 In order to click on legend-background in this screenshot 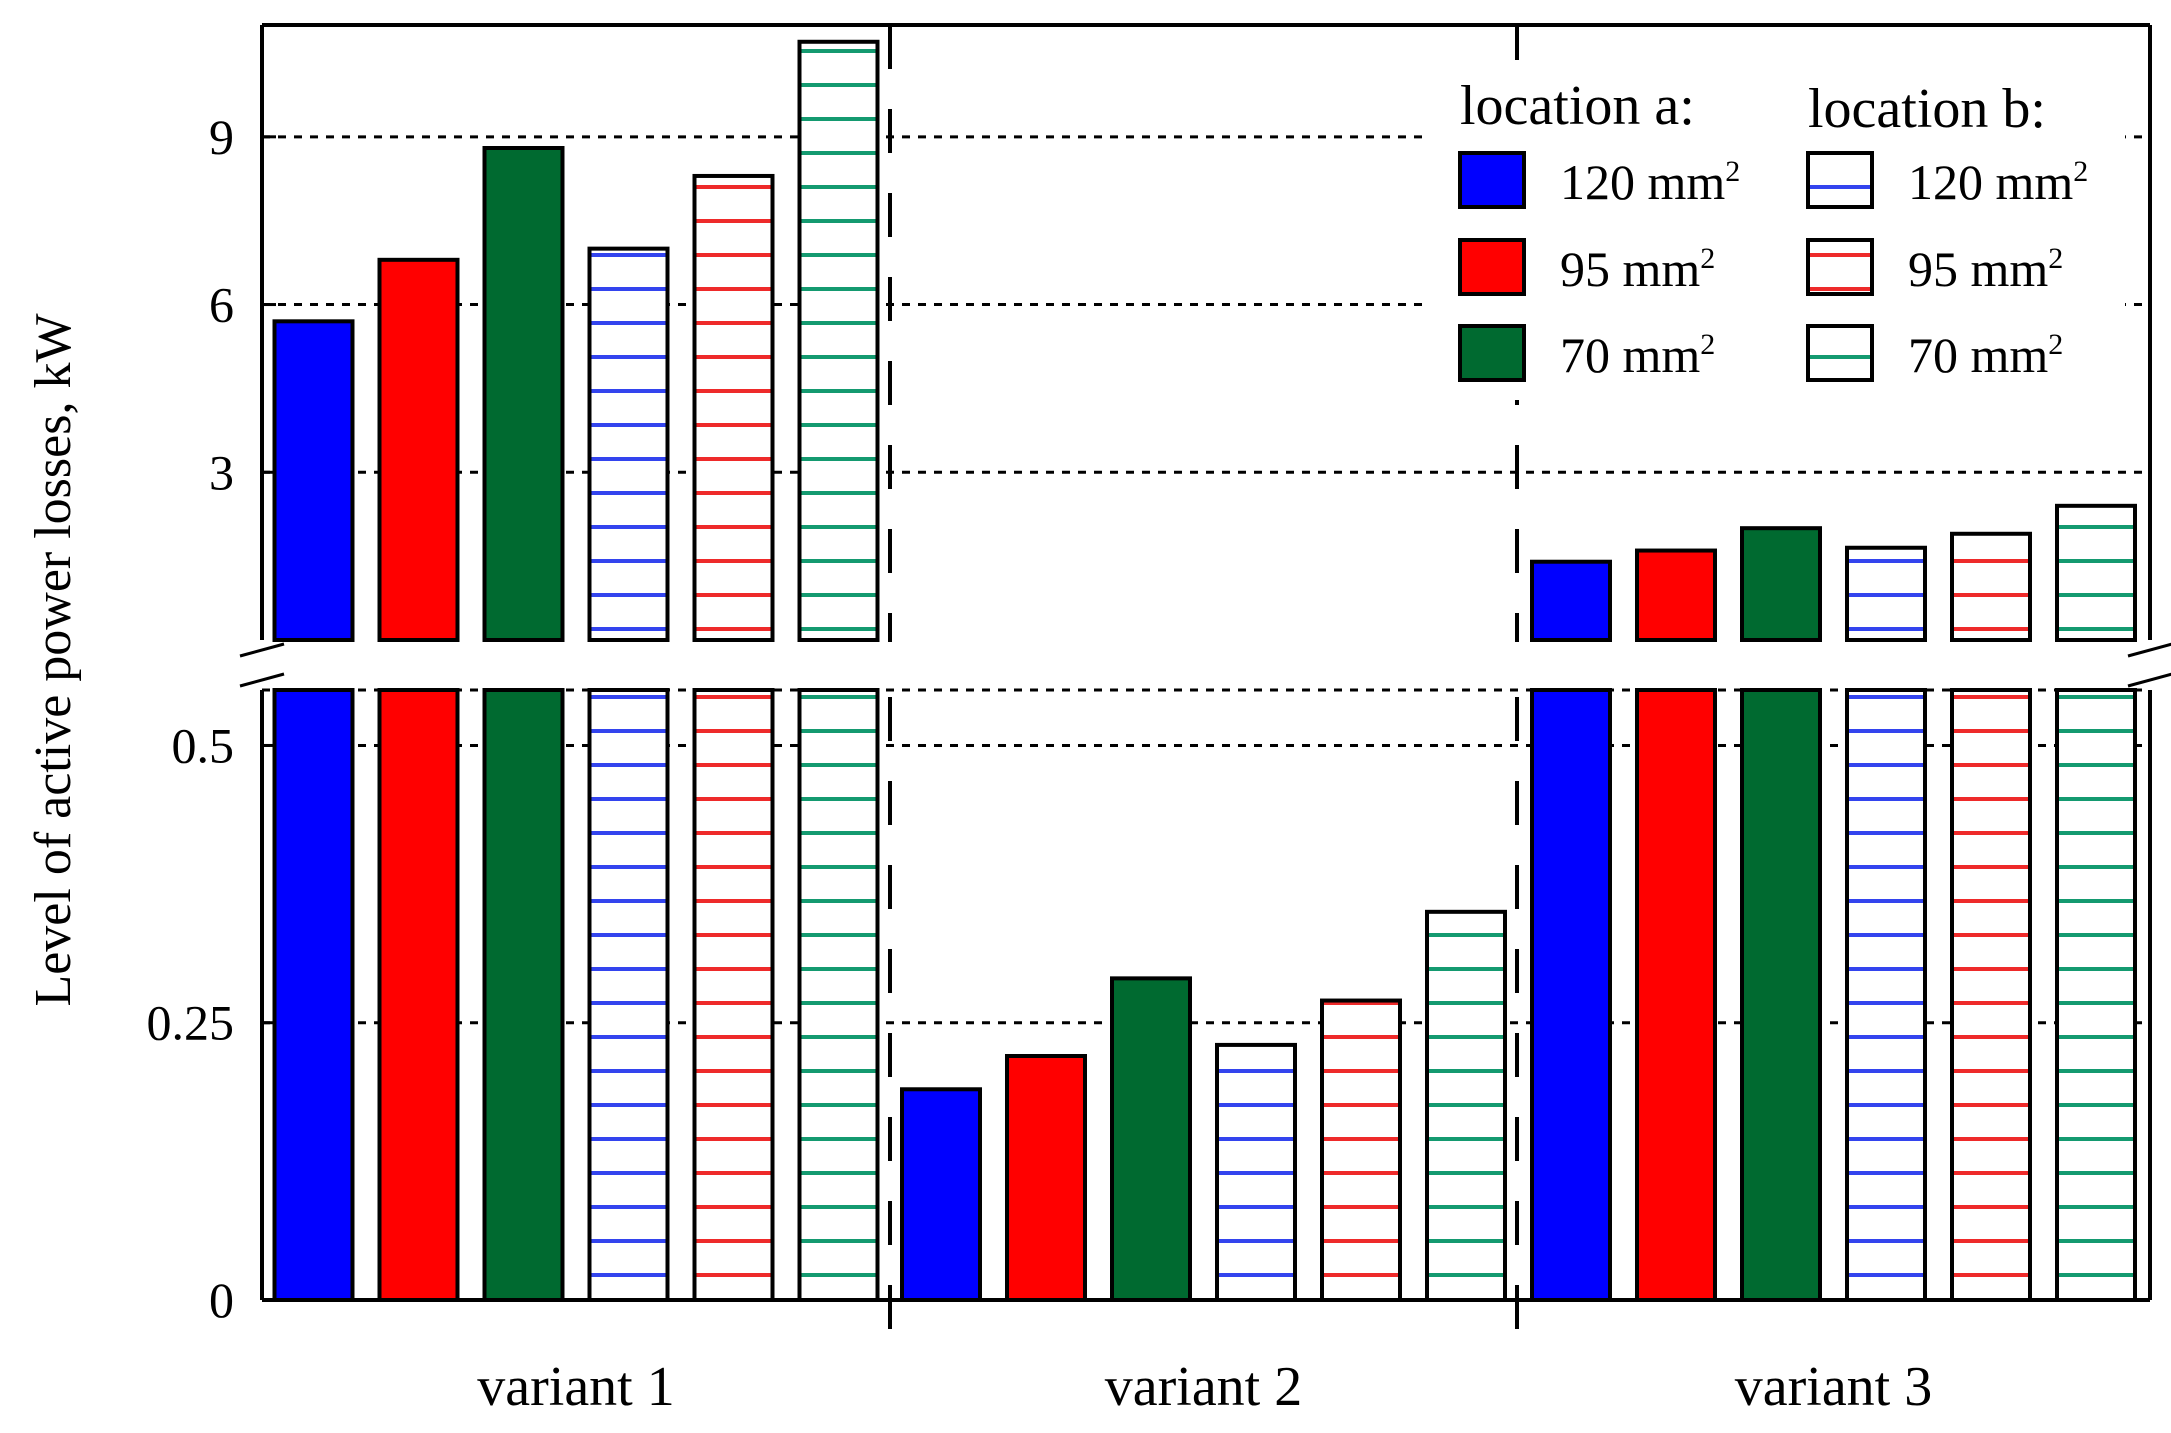, I will do `click(1775, 230)`.